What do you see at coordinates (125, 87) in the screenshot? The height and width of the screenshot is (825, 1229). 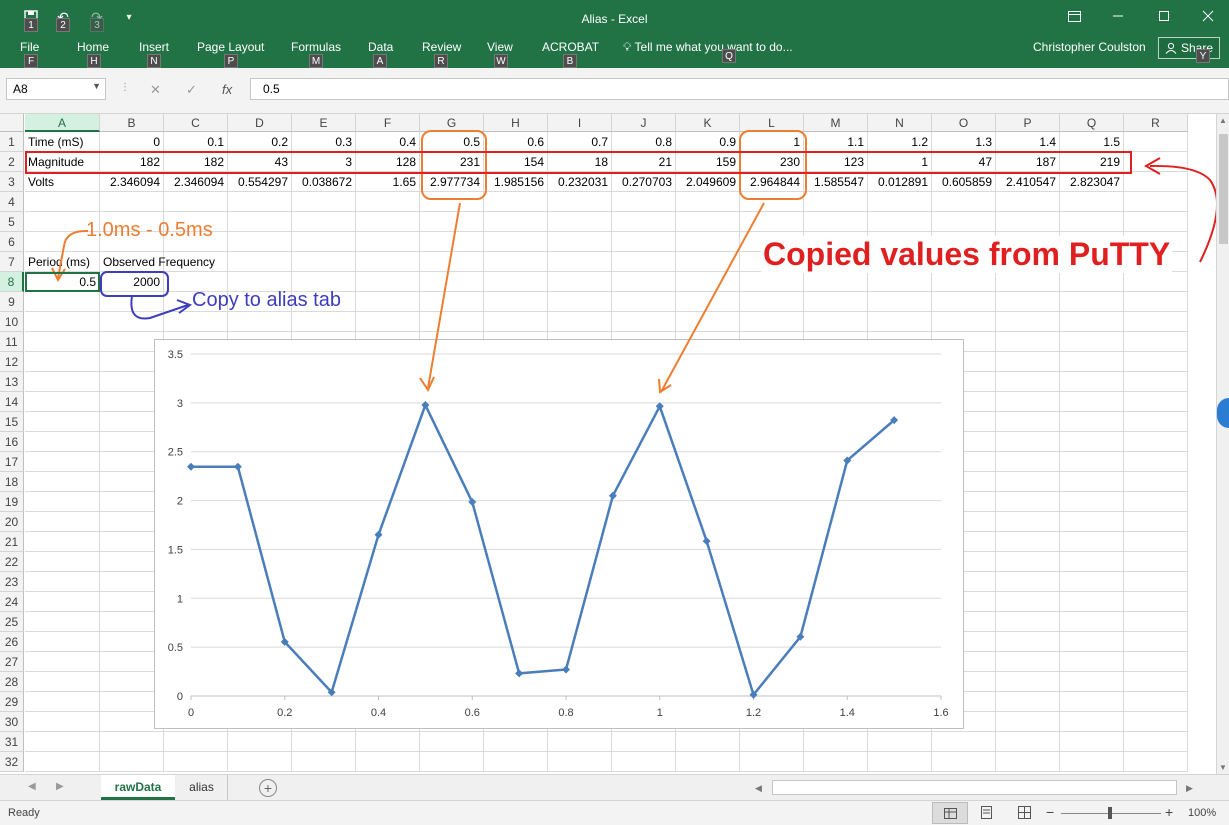 I see `more-options-icon: ⋮` at bounding box center [125, 87].